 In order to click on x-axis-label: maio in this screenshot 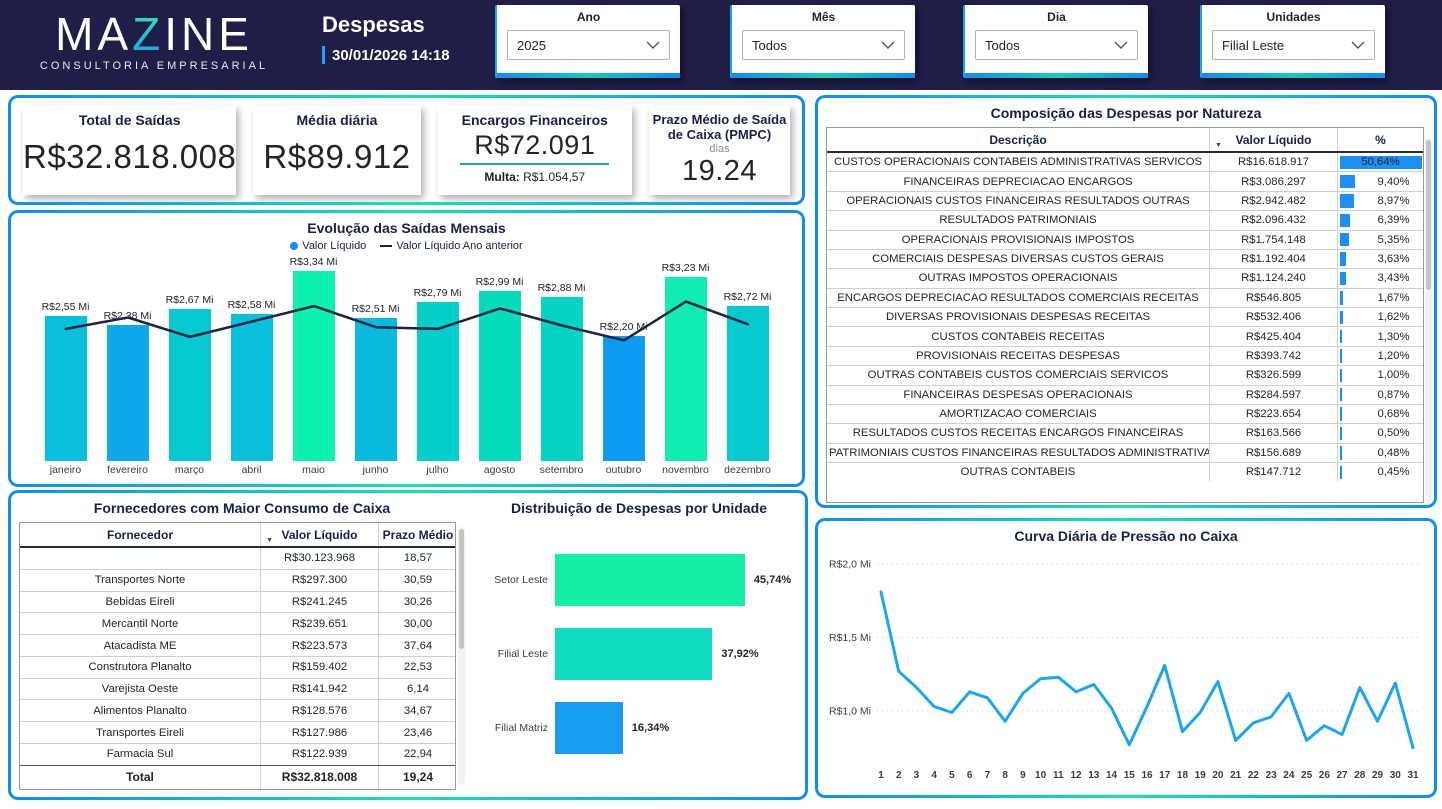, I will do `click(313, 470)`.